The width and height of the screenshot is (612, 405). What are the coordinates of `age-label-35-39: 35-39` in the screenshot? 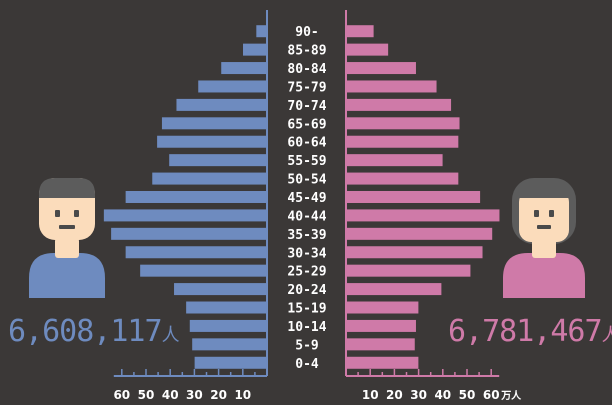 It's located at (306, 235).